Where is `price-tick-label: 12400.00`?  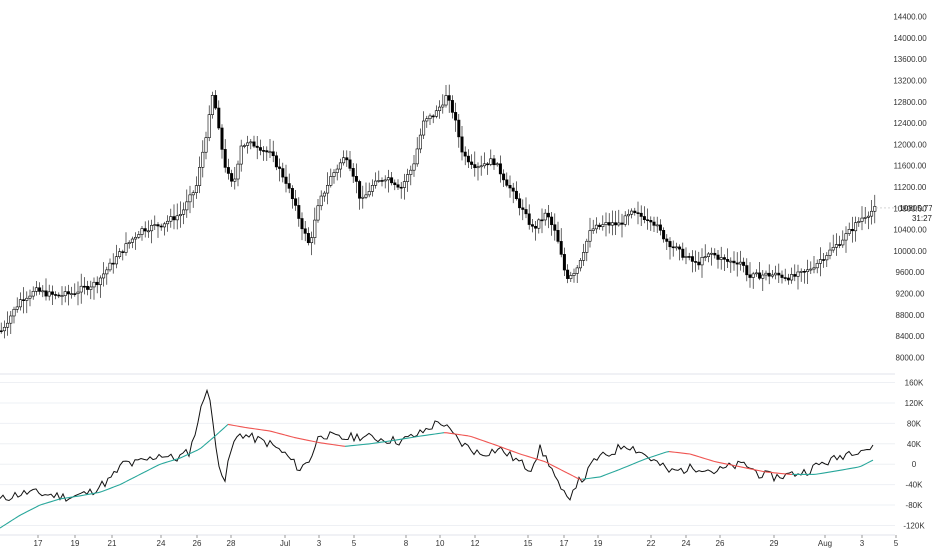 price-tick-label: 12400.00 is located at coordinates (910, 123).